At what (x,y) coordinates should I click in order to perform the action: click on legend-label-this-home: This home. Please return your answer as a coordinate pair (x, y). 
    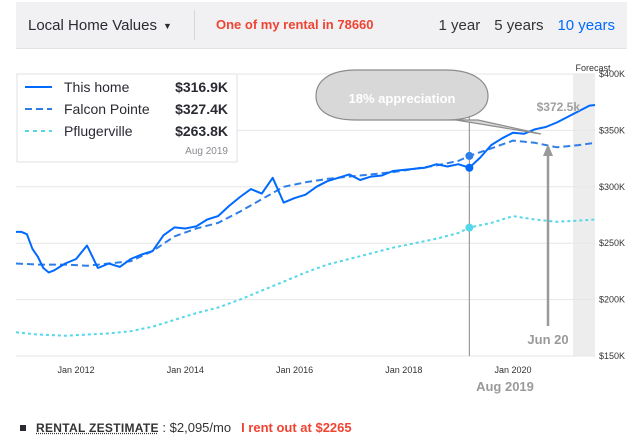
    Looking at the image, I should click on (97, 87).